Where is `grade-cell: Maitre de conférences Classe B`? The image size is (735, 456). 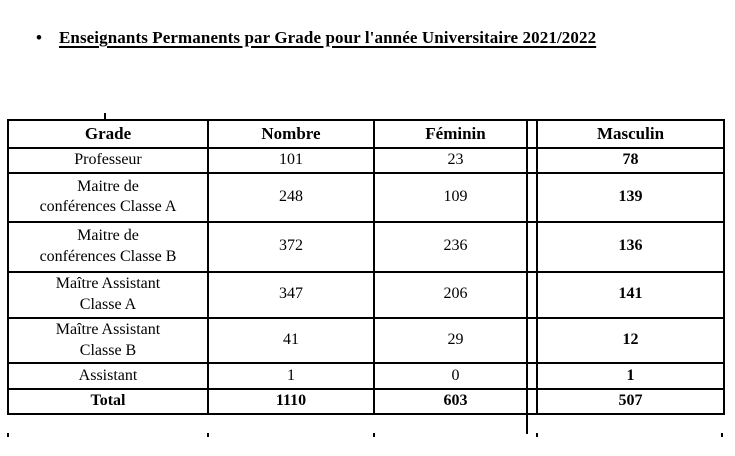 grade-cell: Maitre de conférences Classe B is located at coordinates (108, 246).